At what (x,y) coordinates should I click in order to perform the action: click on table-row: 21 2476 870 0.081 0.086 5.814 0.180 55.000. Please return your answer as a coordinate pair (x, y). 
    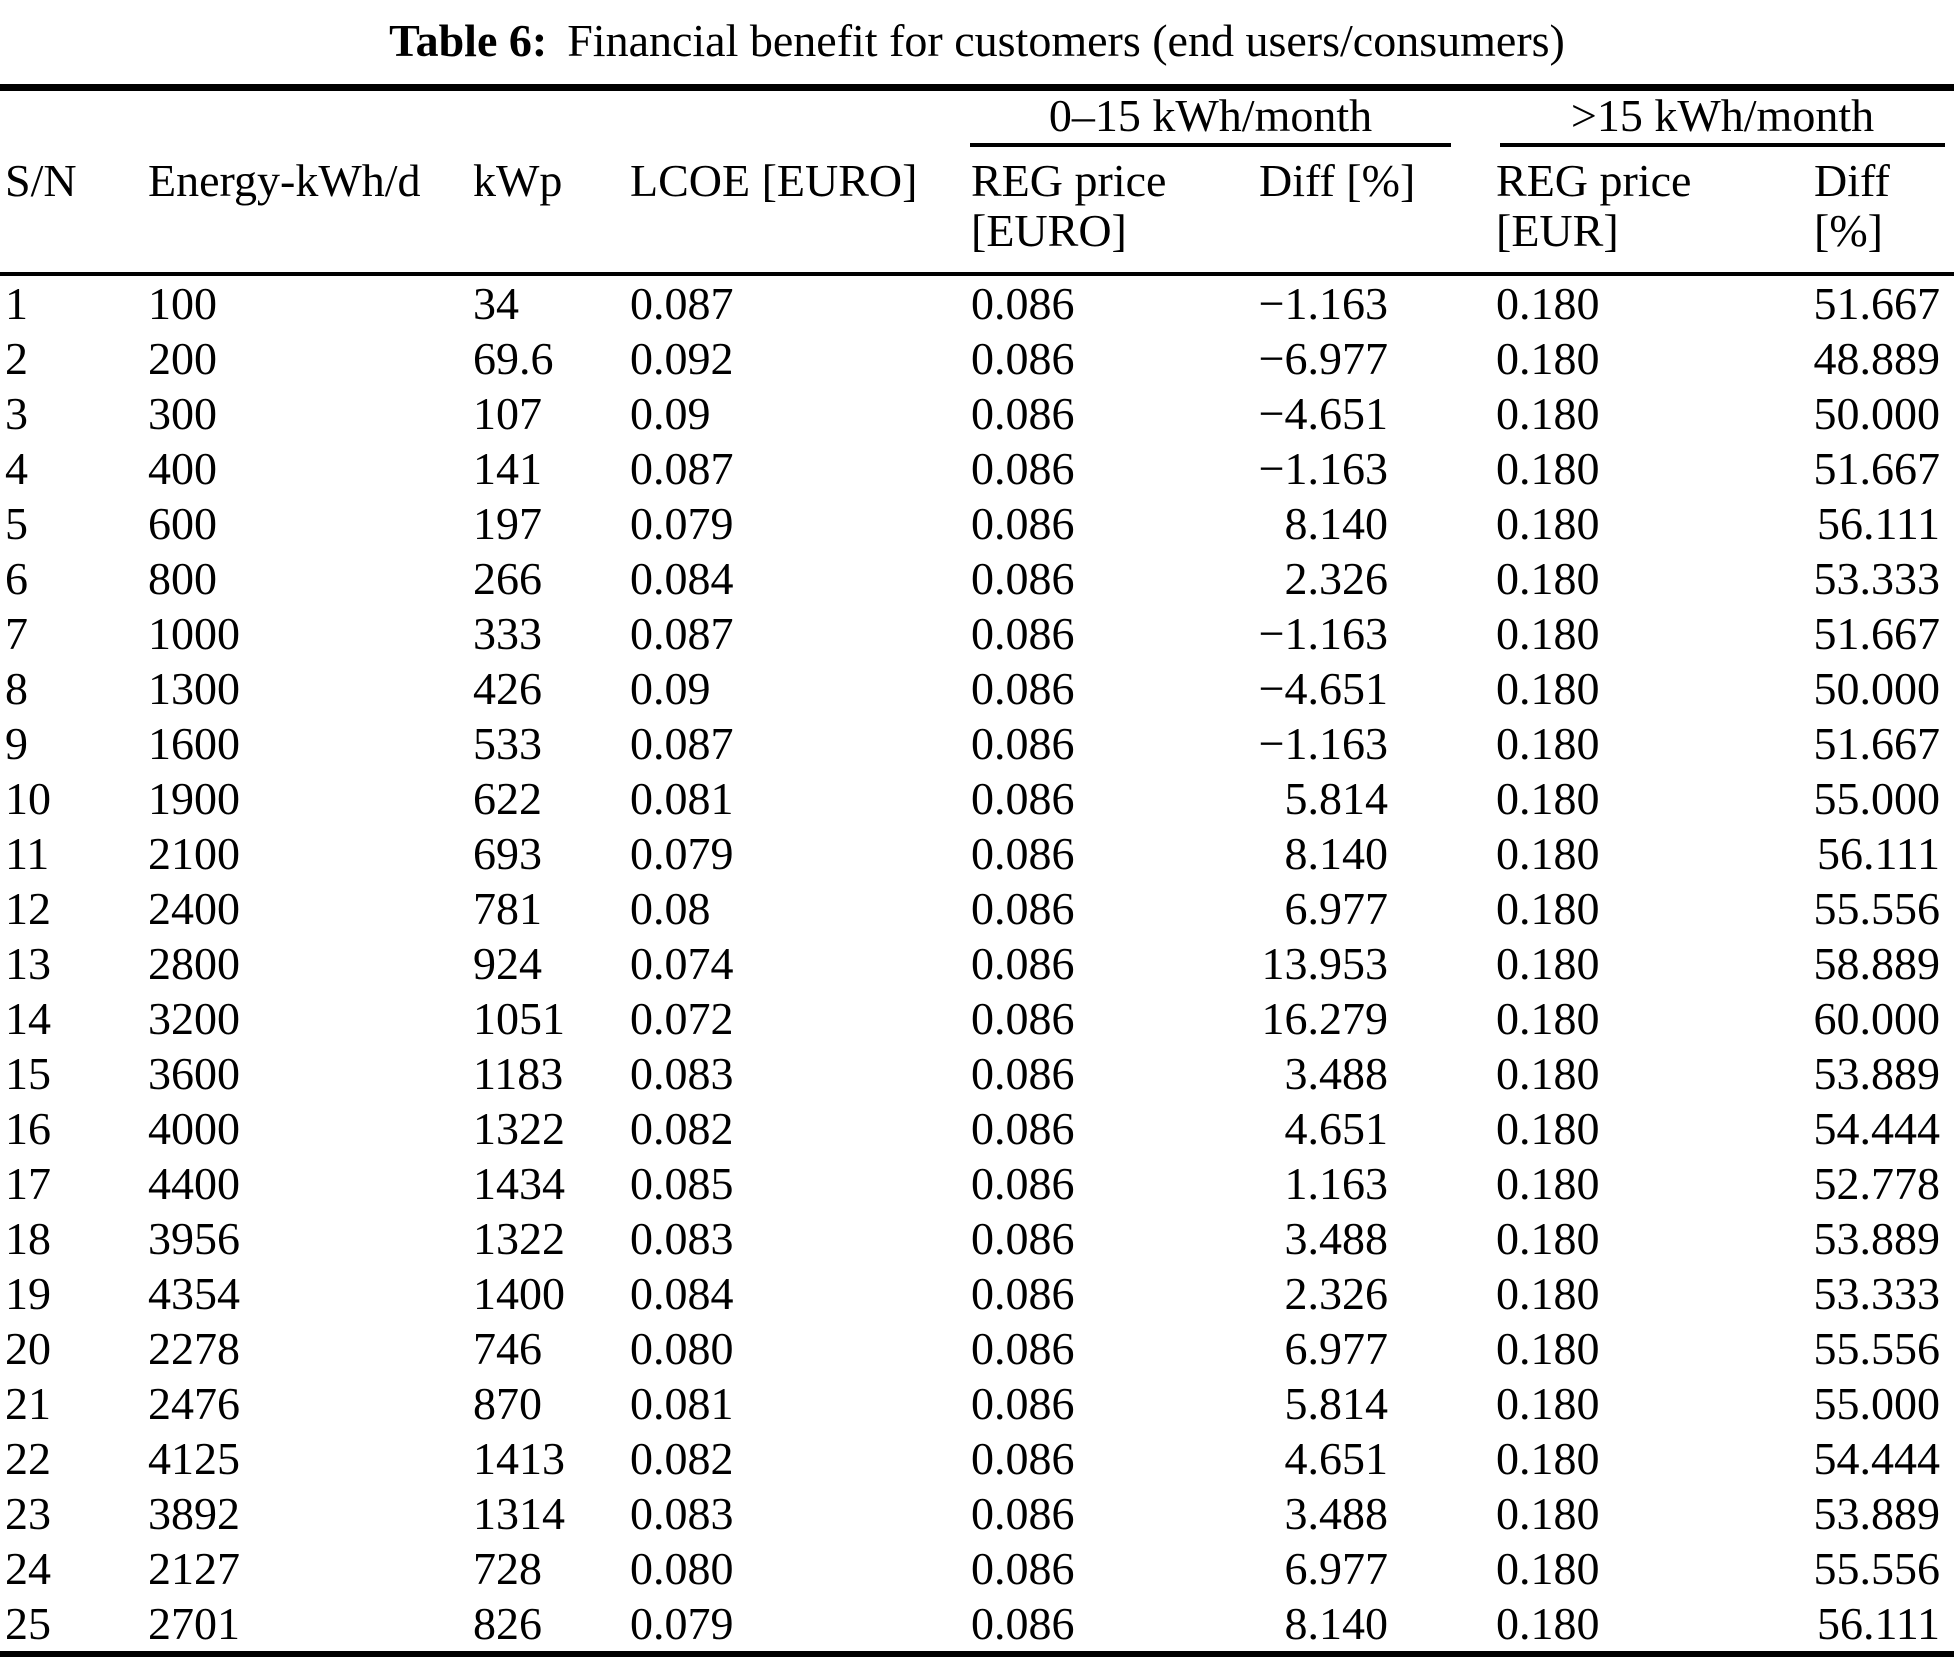
    Looking at the image, I should click on (977, 1403).